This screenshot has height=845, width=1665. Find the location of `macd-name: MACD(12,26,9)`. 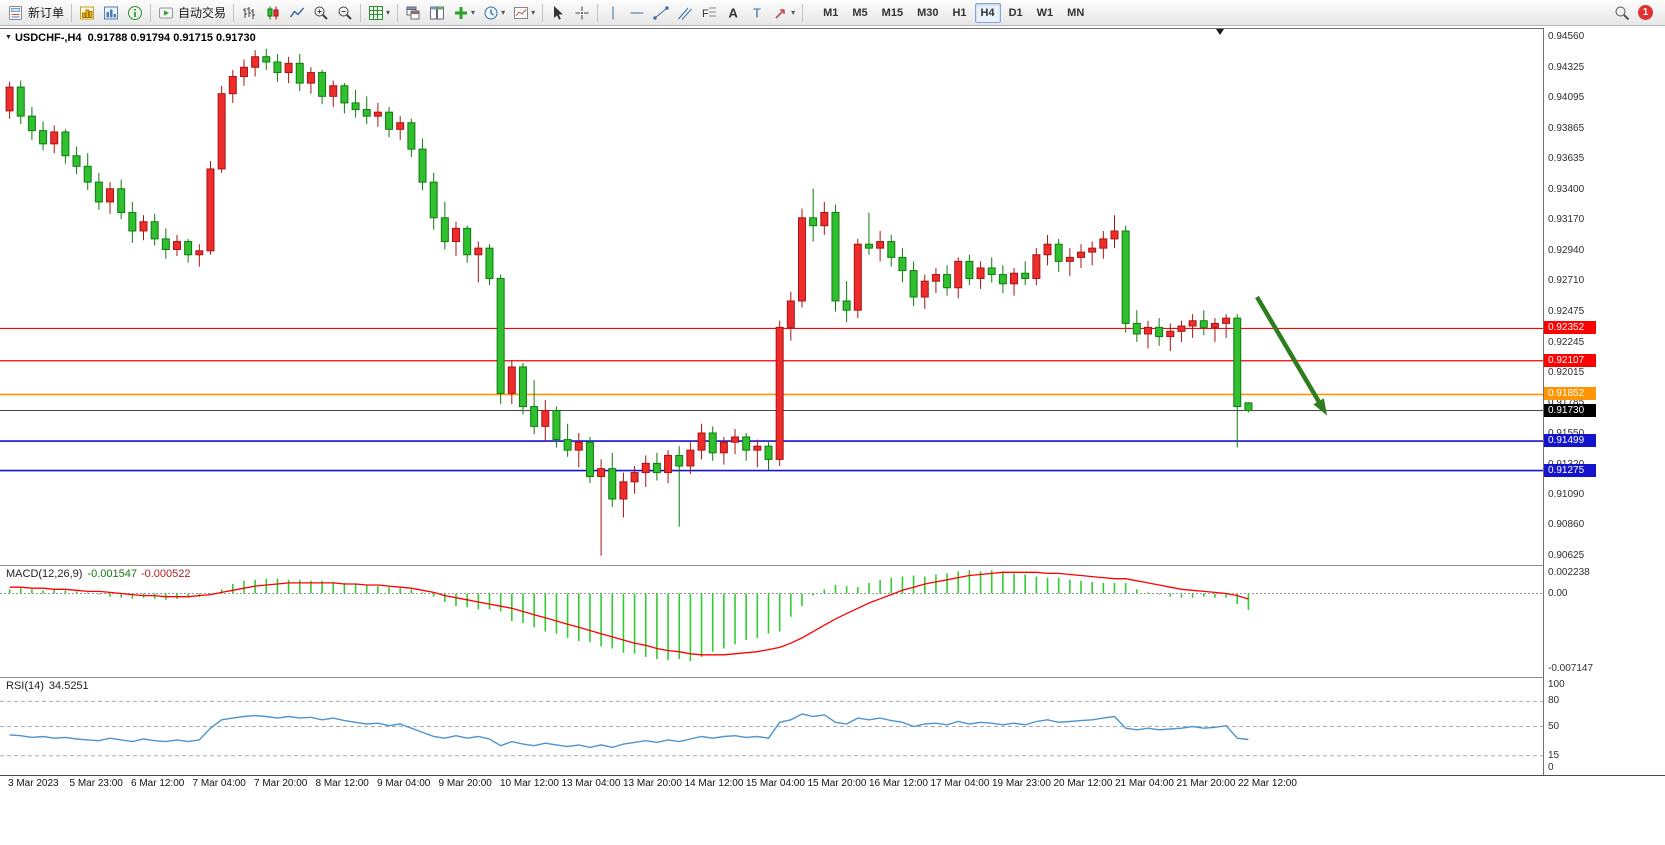

macd-name: MACD(12,26,9) is located at coordinates (44, 574).